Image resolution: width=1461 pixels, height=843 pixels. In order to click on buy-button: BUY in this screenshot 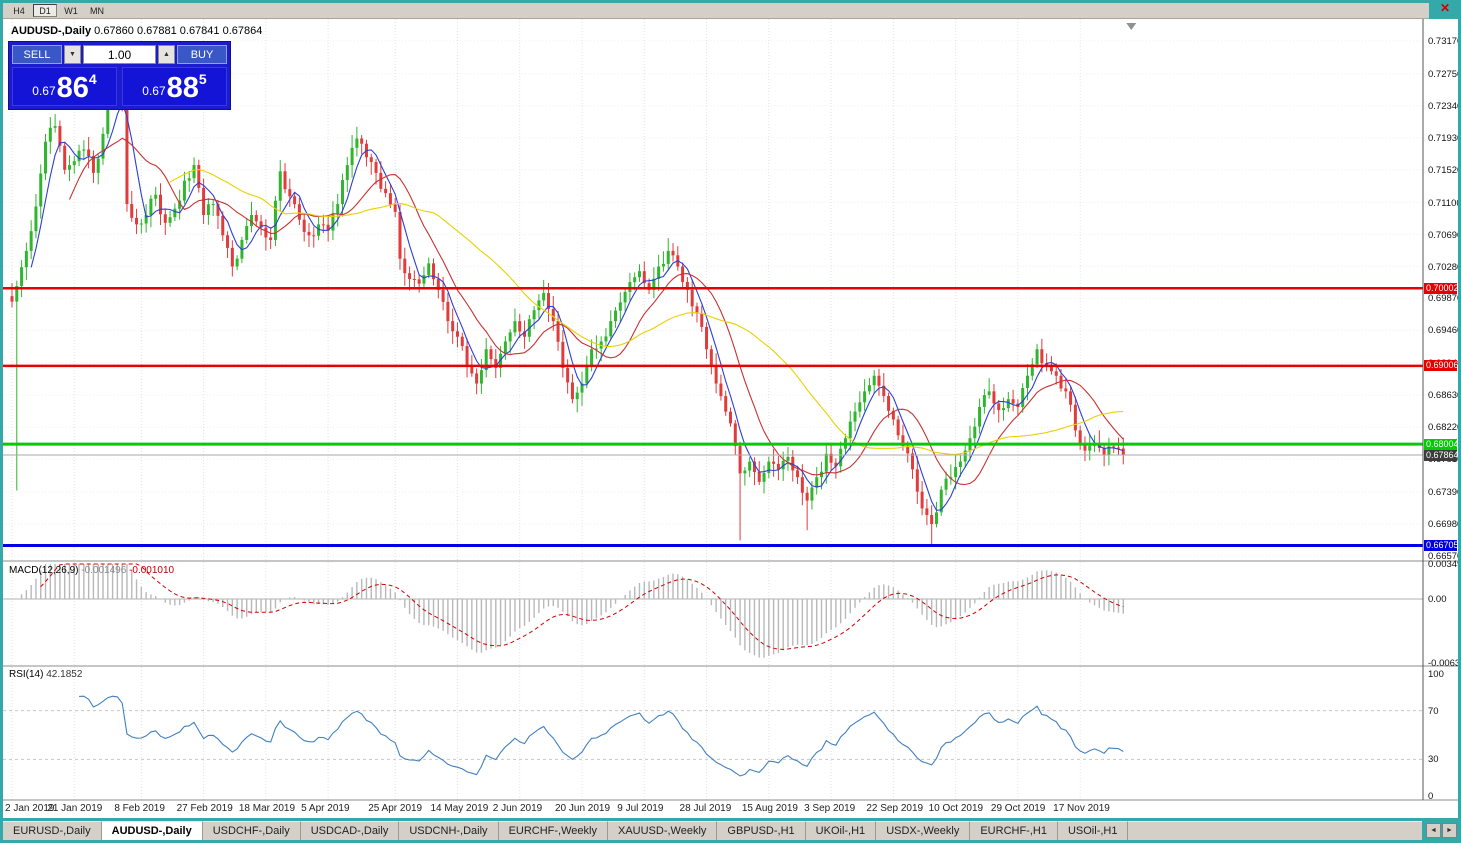, I will do `click(202, 54)`.